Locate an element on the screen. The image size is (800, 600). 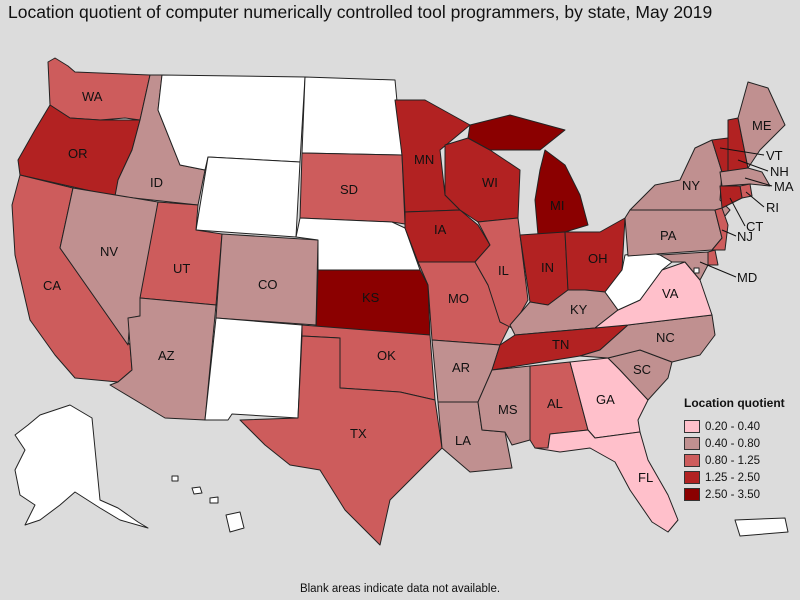
state-label-ri: RI is located at coordinates (772, 207).